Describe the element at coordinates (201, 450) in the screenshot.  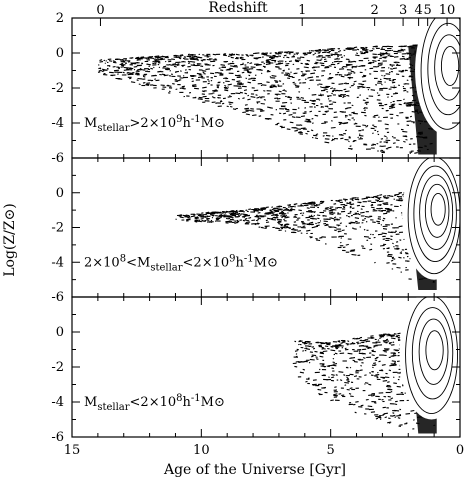
I see `x-tick-label: 10` at that location.